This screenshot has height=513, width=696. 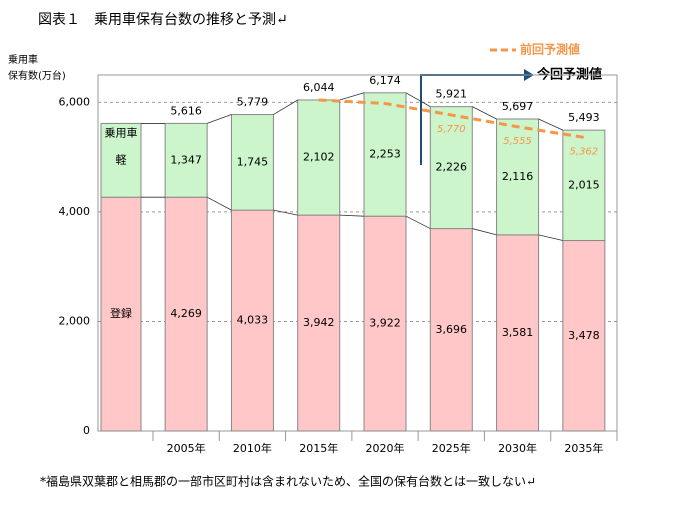 I want to click on y-tick-label: 2,000, so click(x=75, y=320).